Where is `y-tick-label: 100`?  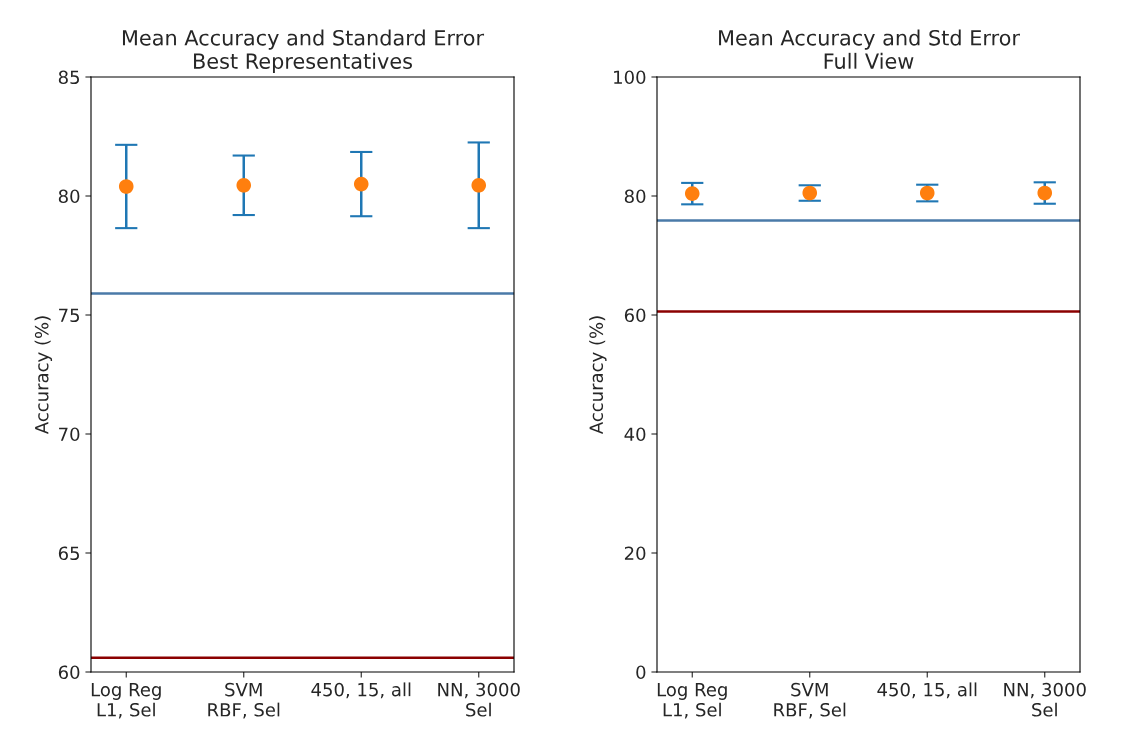 y-tick-label: 100 is located at coordinates (630, 77).